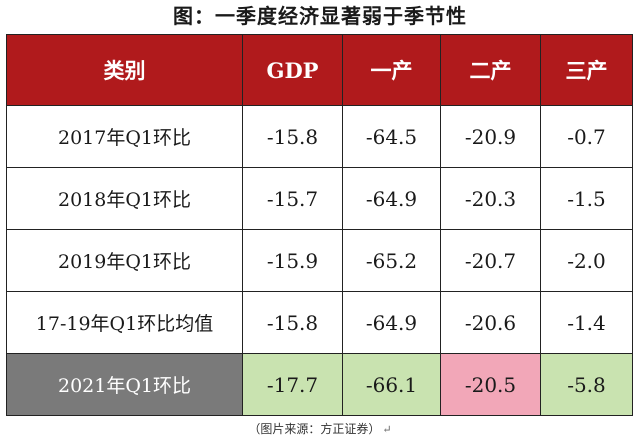  Describe the element at coordinates (124, 198) in the screenshot. I see `row-label: 2018年Q1环比` at that location.